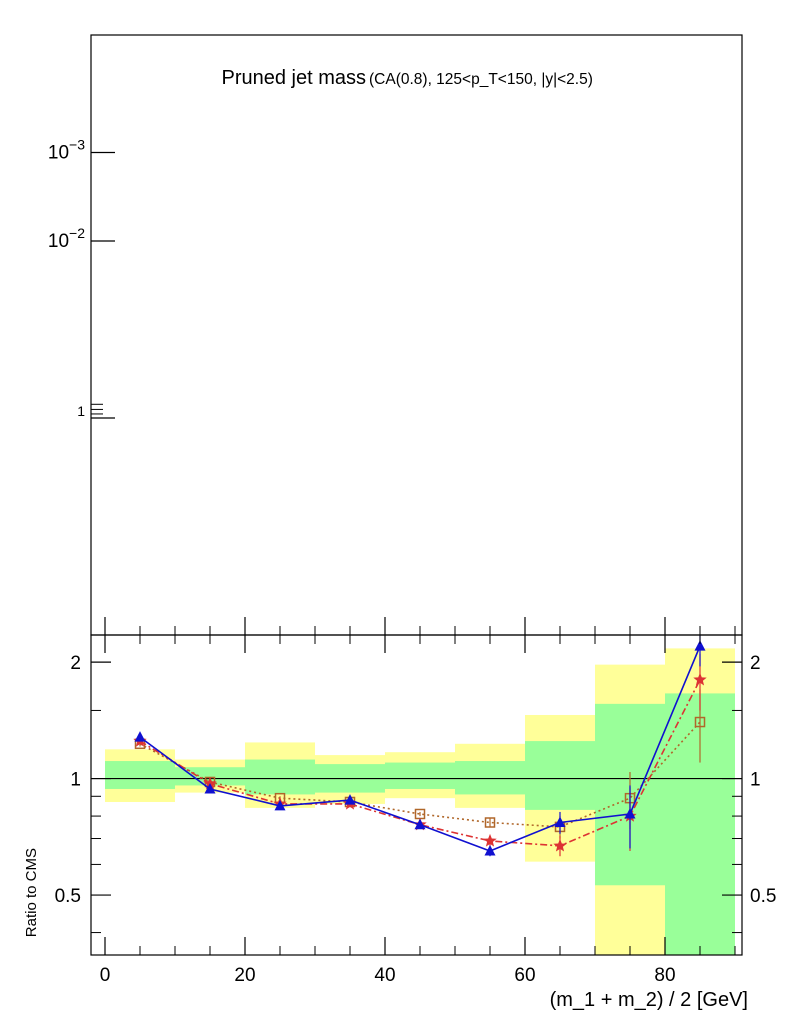 The height and width of the screenshot is (1024, 786). What do you see at coordinates (755, 663) in the screenshot?
I see `lower-ytick-label-right: 2` at bounding box center [755, 663].